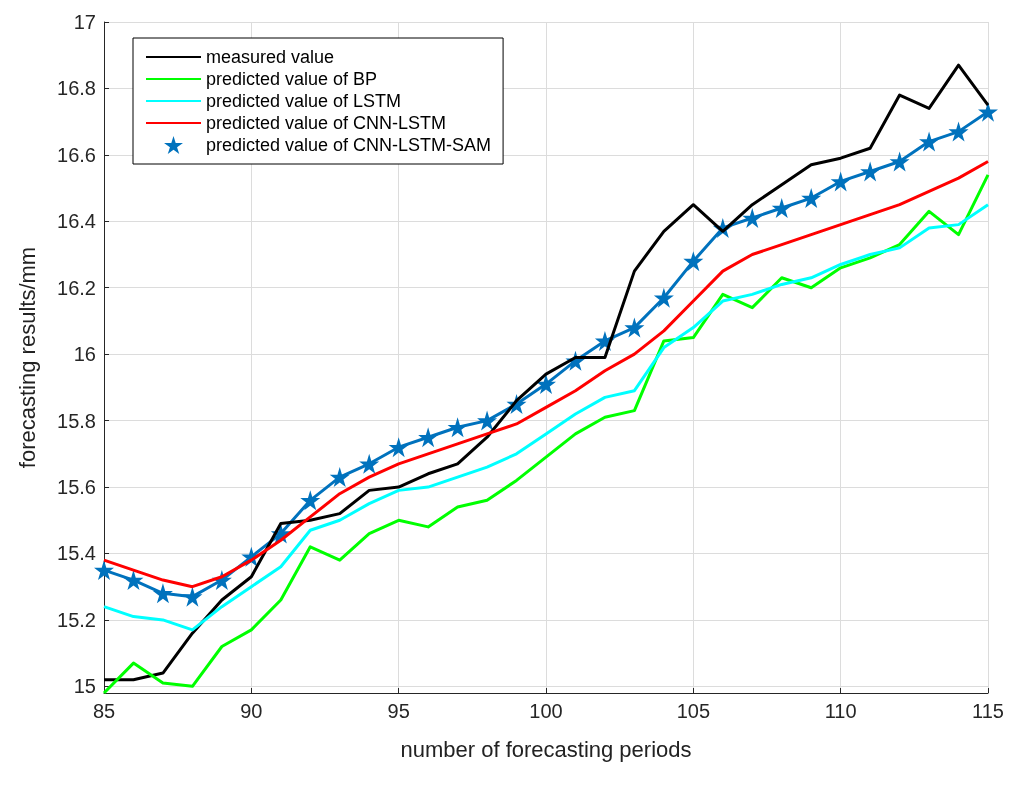 This screenshot has width=1016, height=789. What do you see at coordinates (76, 487) in the screenshot?
I see `y-tick-label: 15.6` at bounding box center [76, 487].